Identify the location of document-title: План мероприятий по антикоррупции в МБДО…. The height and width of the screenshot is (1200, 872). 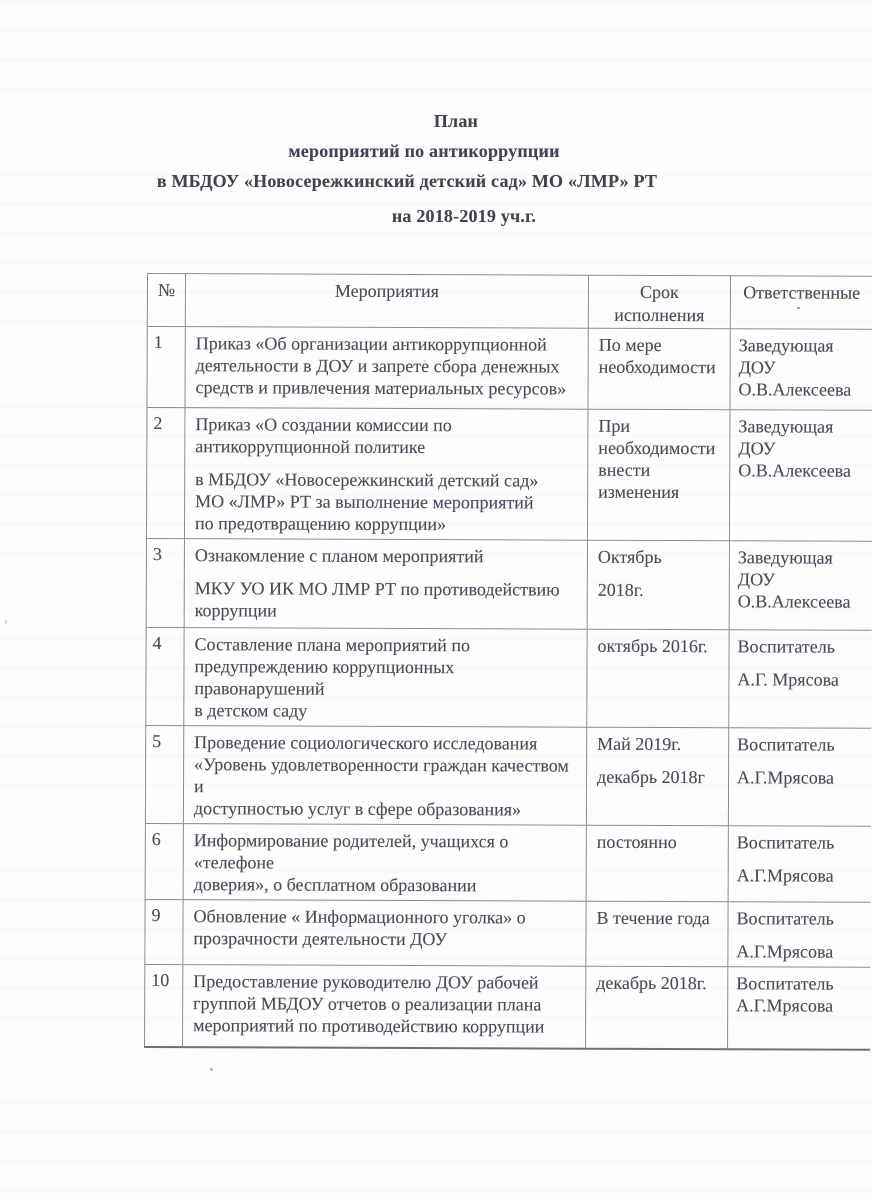
(436, 170).